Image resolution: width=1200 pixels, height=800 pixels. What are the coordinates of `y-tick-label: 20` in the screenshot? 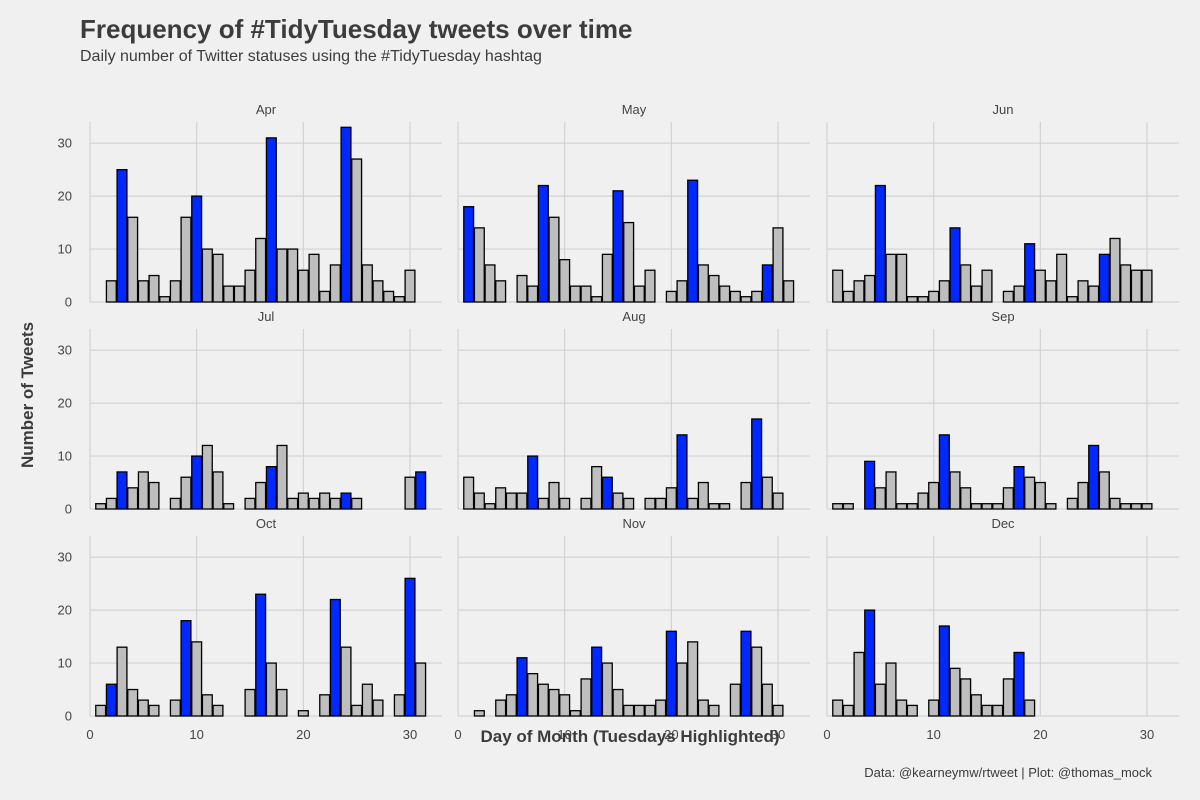 It's located at (65, 610).